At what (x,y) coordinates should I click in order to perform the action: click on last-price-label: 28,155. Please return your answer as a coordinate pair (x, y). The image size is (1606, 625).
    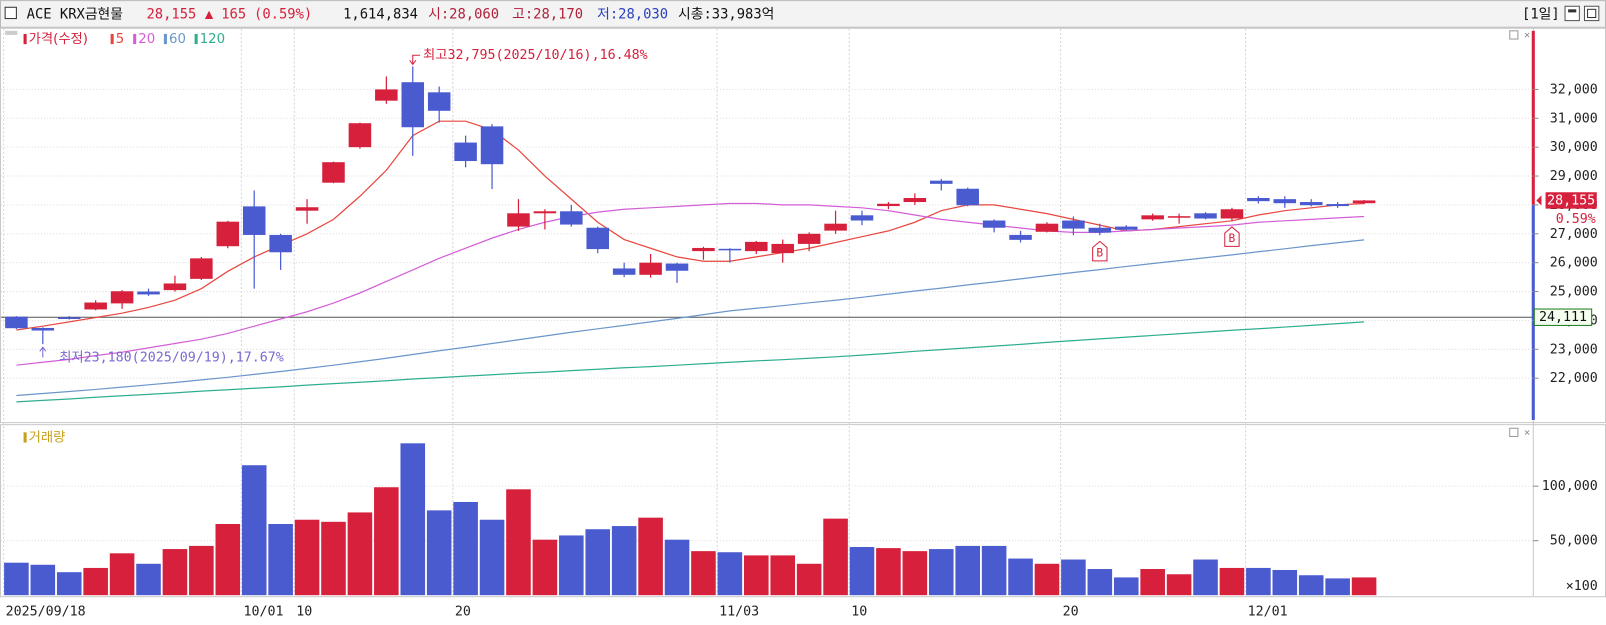
    Looking at the image, I should click on (1571, 200).